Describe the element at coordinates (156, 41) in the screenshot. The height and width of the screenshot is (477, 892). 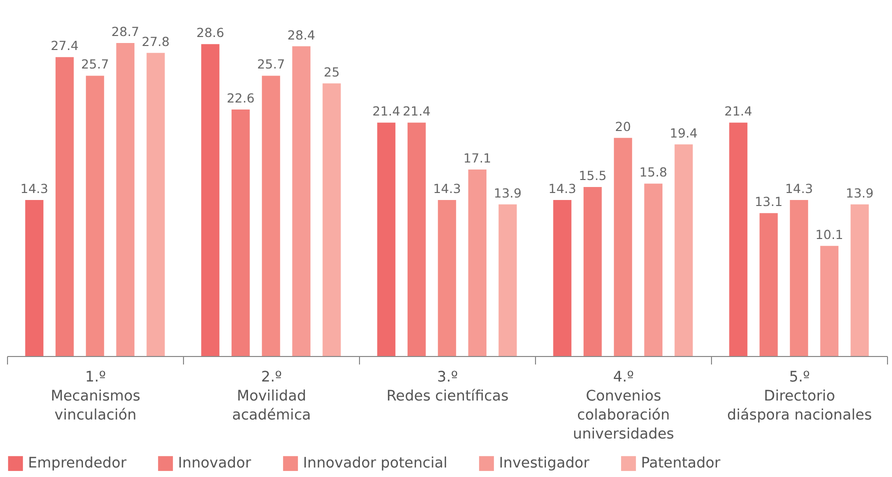
I see `data-label: 27.8` at that location.